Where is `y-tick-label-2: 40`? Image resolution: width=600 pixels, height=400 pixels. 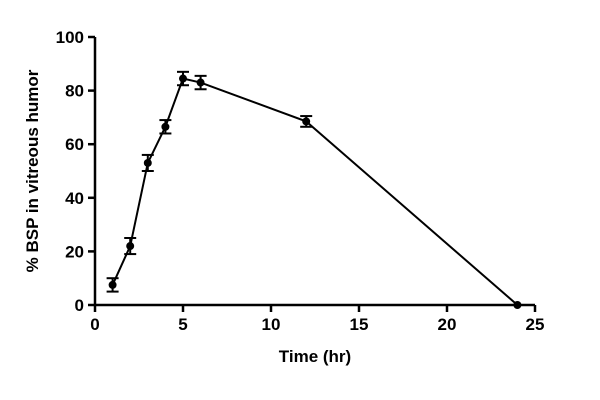 y-tick-label-2: 40 is located at coordinates (74, 198).